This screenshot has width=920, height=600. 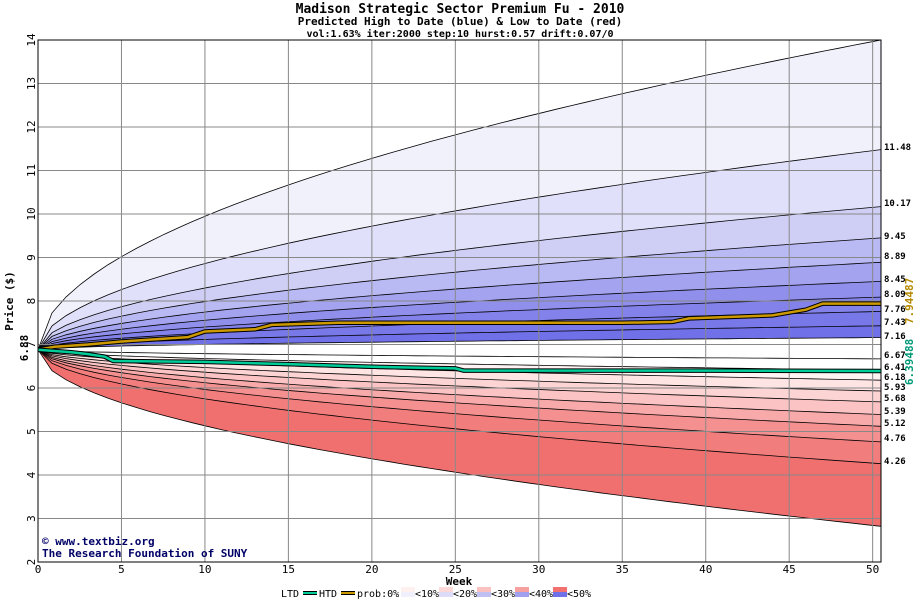 I want to click on x-tick-label: 30, so click(x=538, y=569).